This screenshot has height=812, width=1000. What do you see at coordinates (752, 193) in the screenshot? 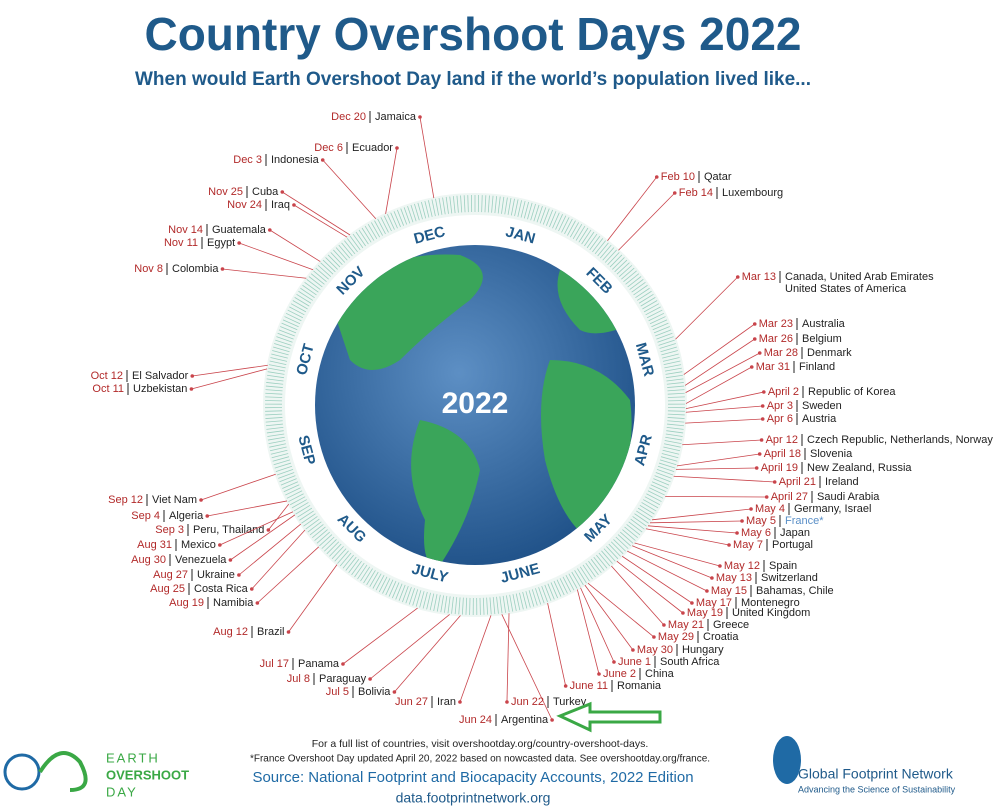
I see `entry-country: Luxembourg` at bounding box center [752, 193].